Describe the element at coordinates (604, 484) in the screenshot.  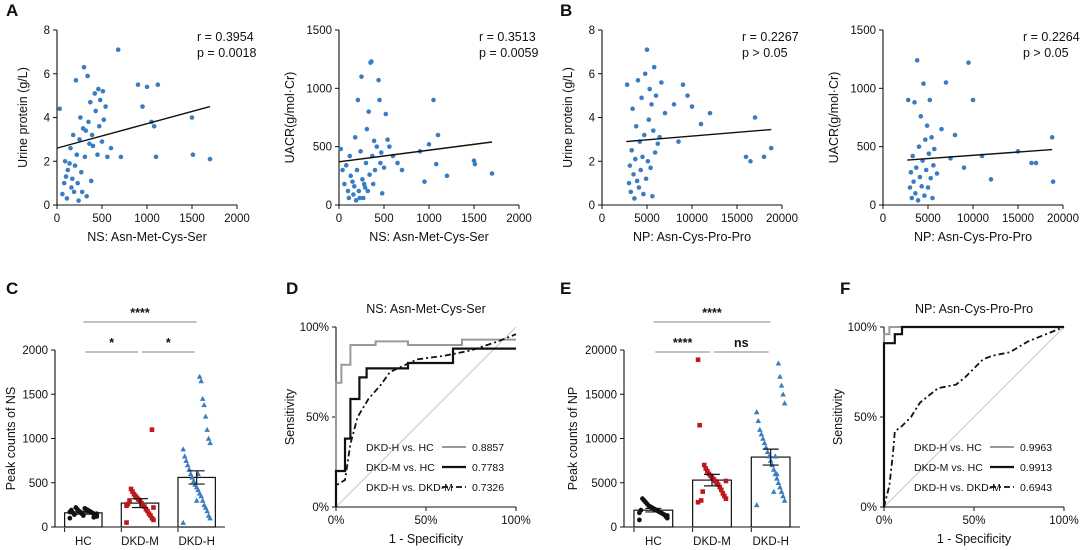
I see `y-tick-label: 5000` at that location.